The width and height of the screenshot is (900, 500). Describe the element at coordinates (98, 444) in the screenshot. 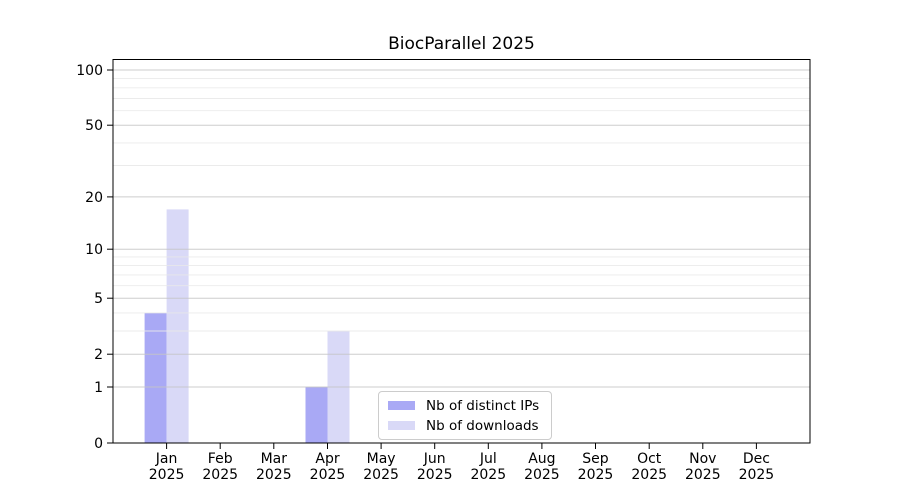

I see `y-tick-label: 0` at that location.